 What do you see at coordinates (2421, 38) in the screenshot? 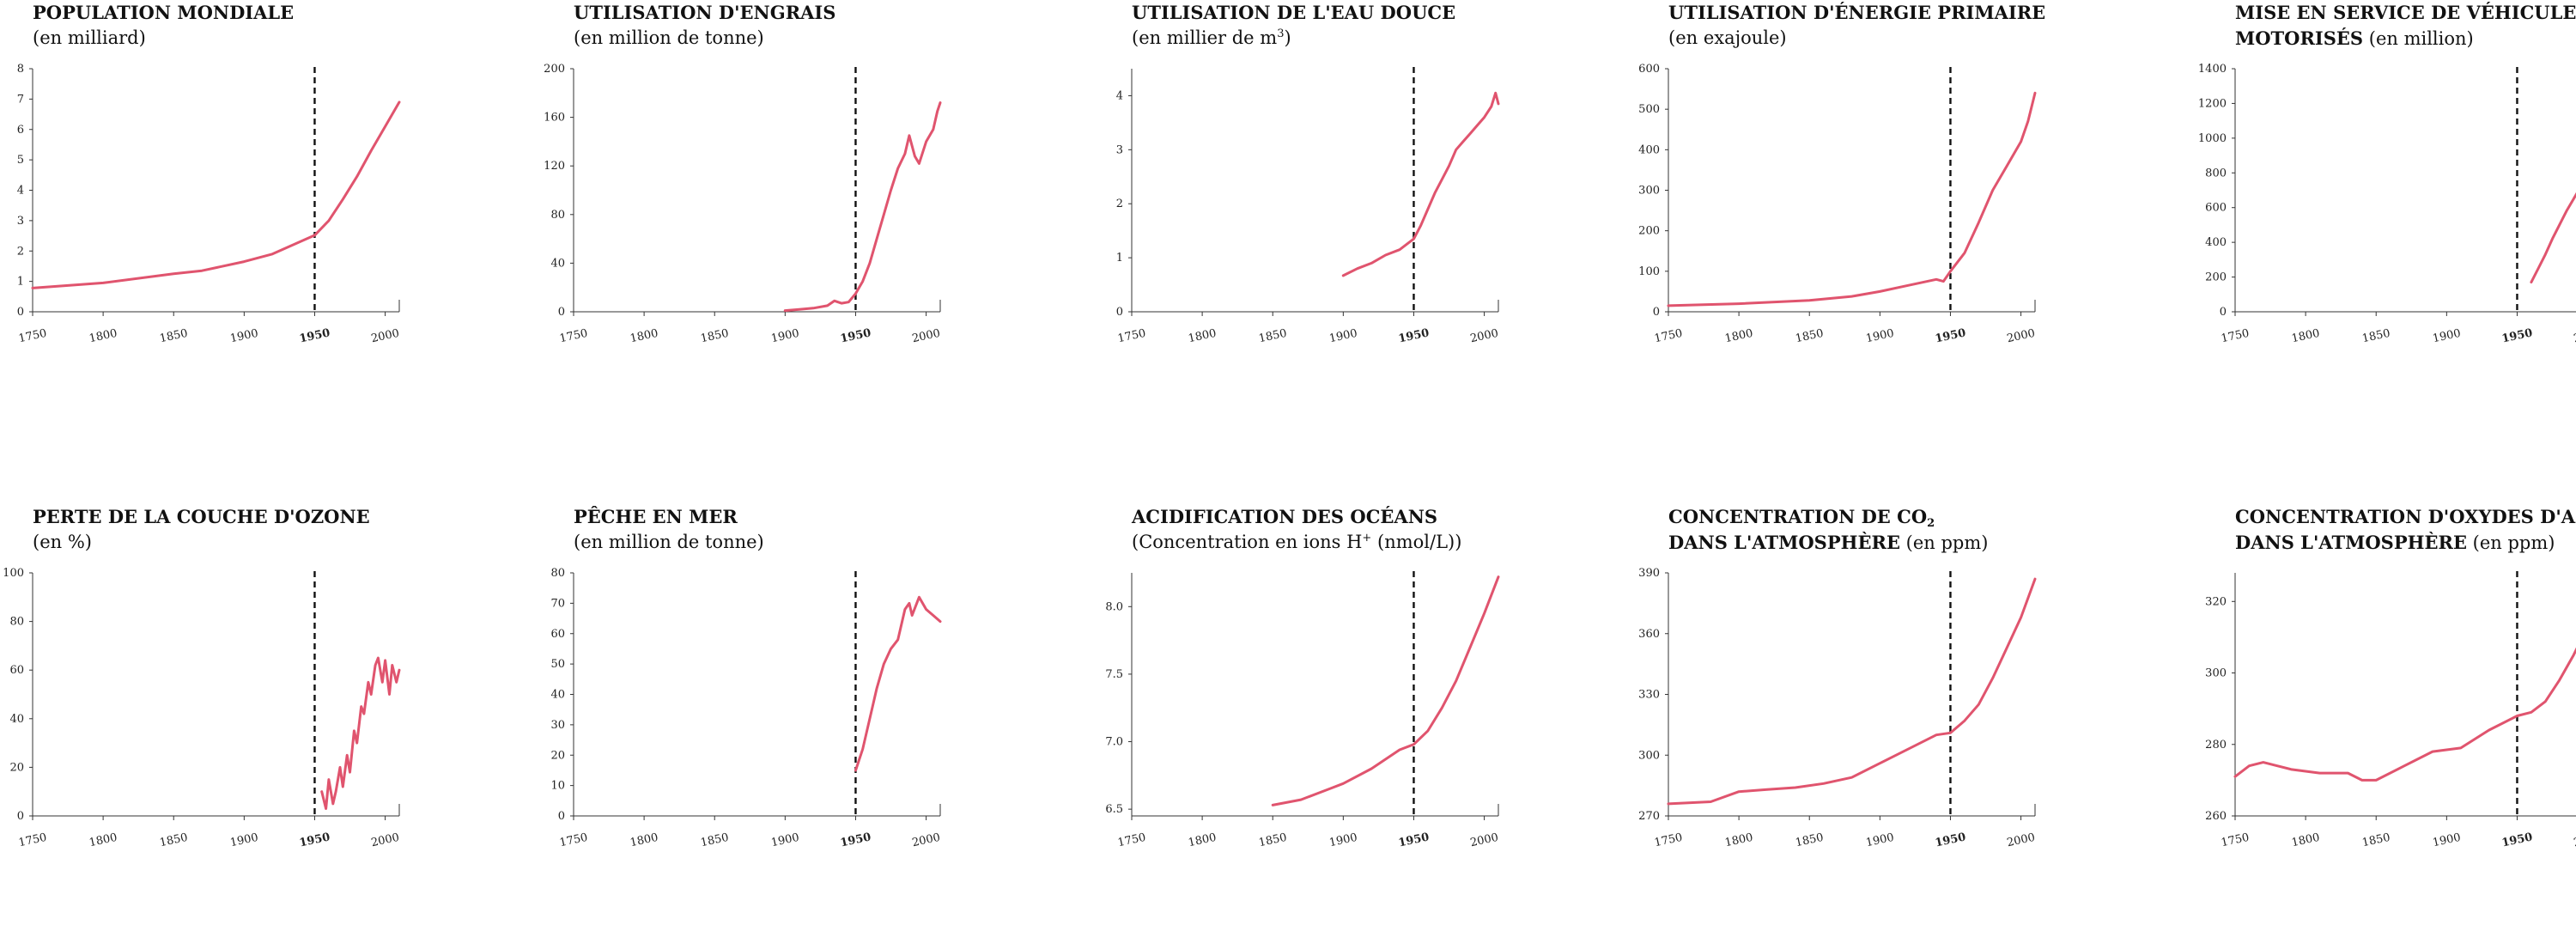
I see `chart-subtitle: (en million)` at bounding box center [2421, 38].